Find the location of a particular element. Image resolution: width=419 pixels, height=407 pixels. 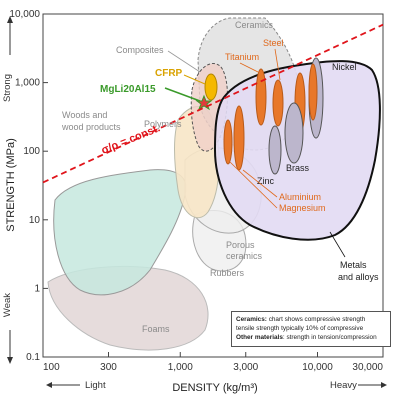

aluminium-ellipse is located at coordinates (239, 138).